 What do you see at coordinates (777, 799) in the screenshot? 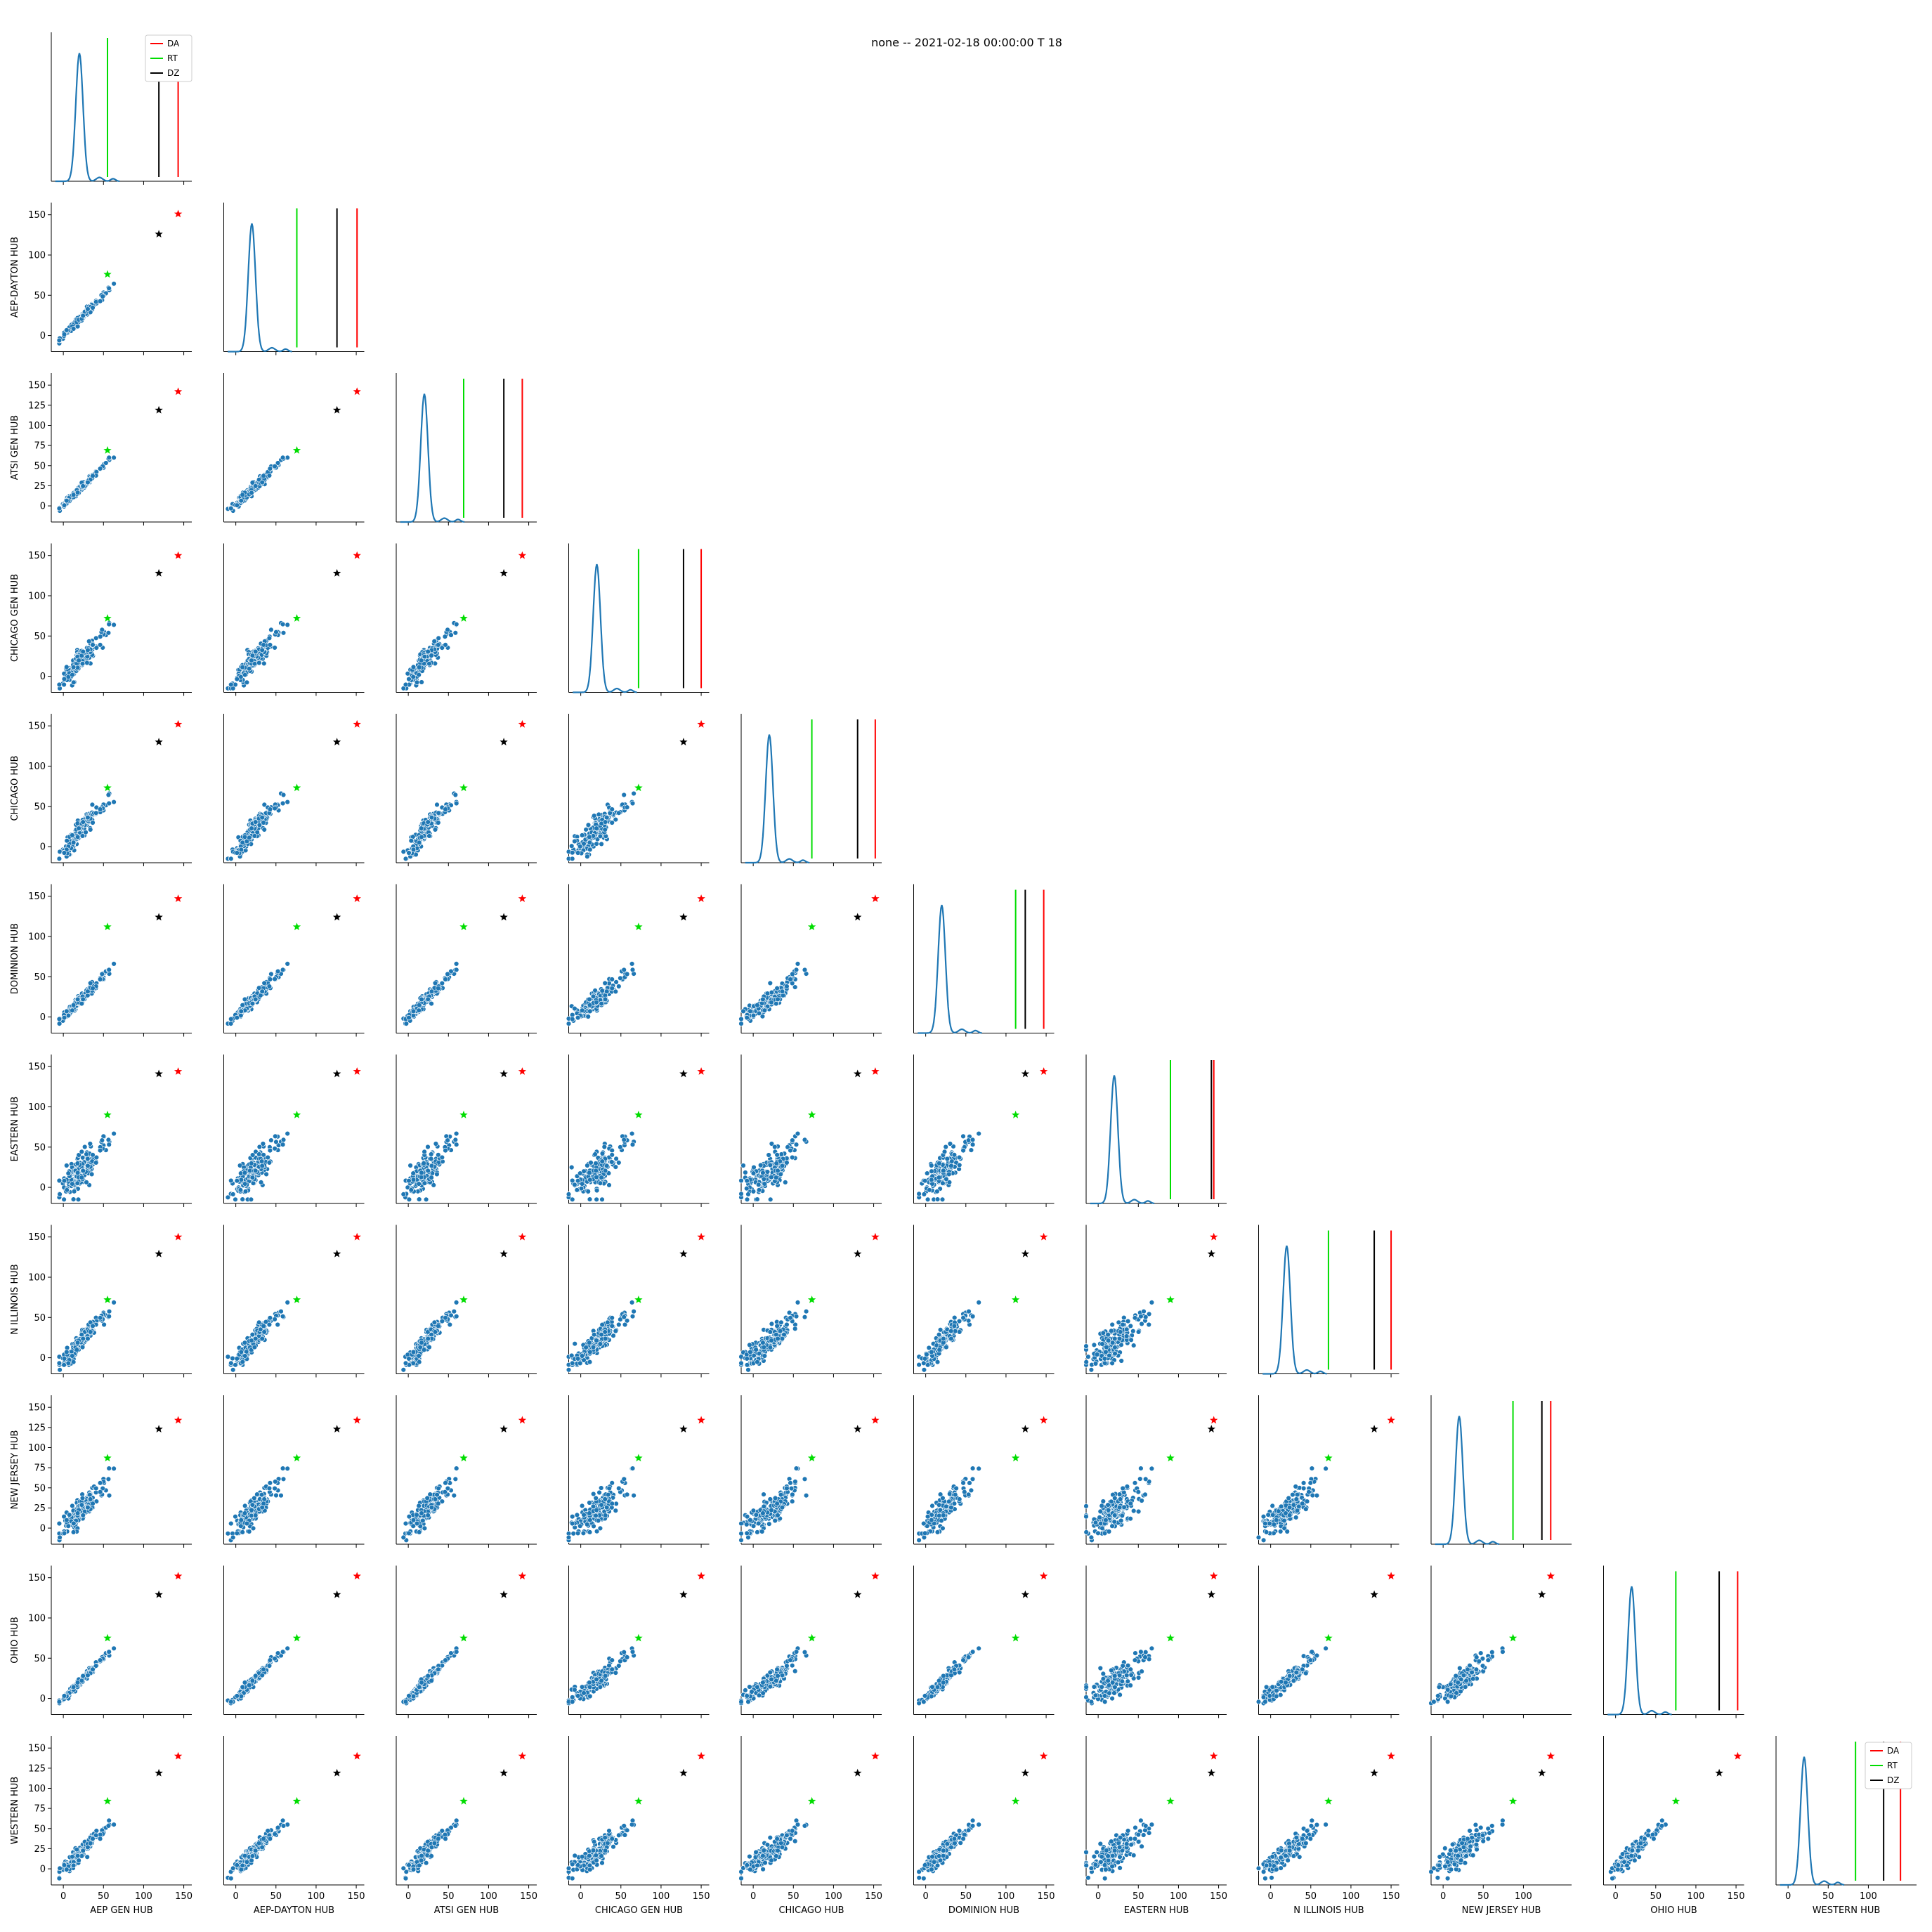
I see `kde-line` at bounding box center [777, 799].